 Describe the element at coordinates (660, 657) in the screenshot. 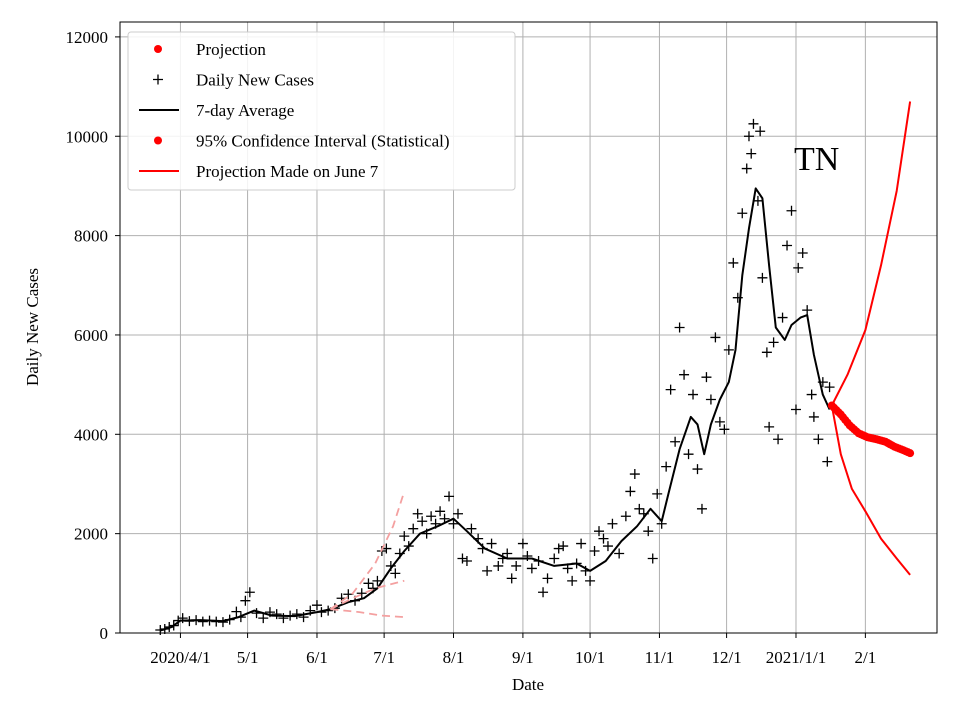

I see `x-tick-label: 11/1` at that location.